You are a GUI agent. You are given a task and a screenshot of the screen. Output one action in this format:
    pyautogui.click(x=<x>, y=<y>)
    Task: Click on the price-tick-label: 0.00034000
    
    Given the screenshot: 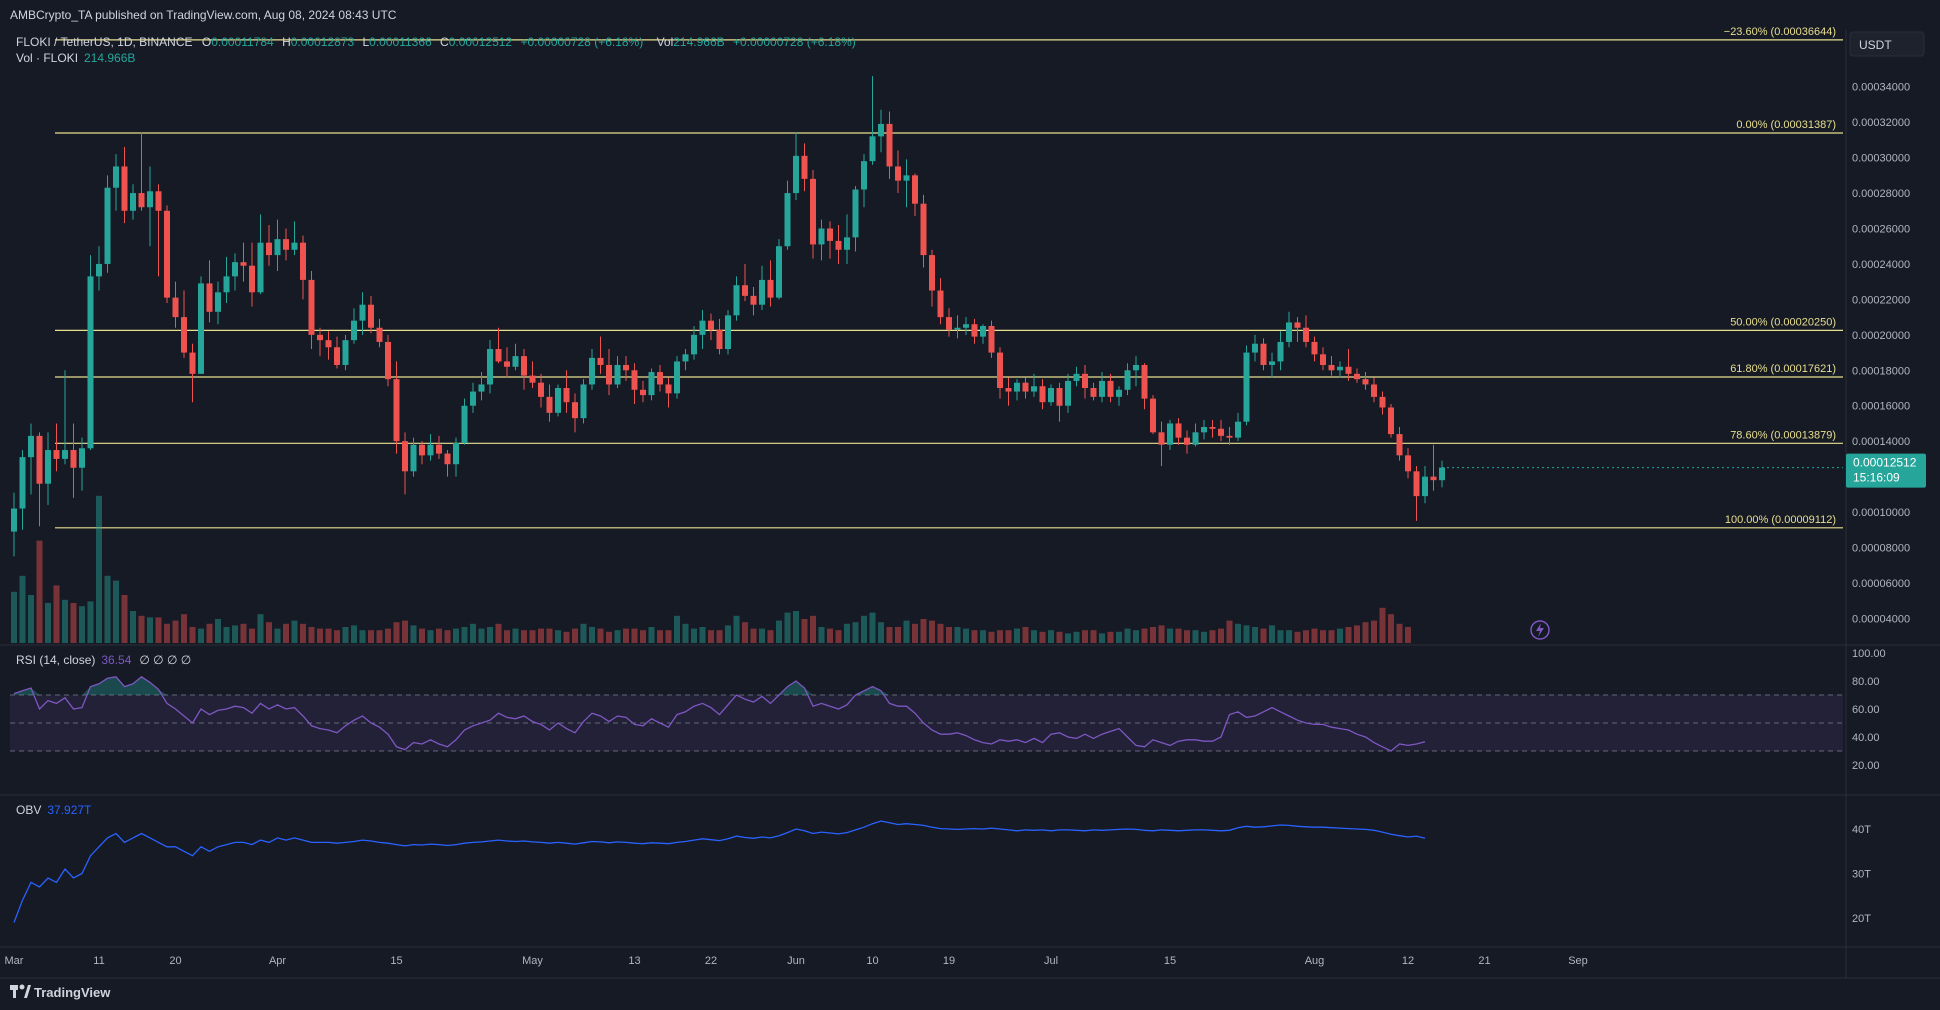 What is the action you would take?
    pyautogui.click(x=1881, y=88)
    